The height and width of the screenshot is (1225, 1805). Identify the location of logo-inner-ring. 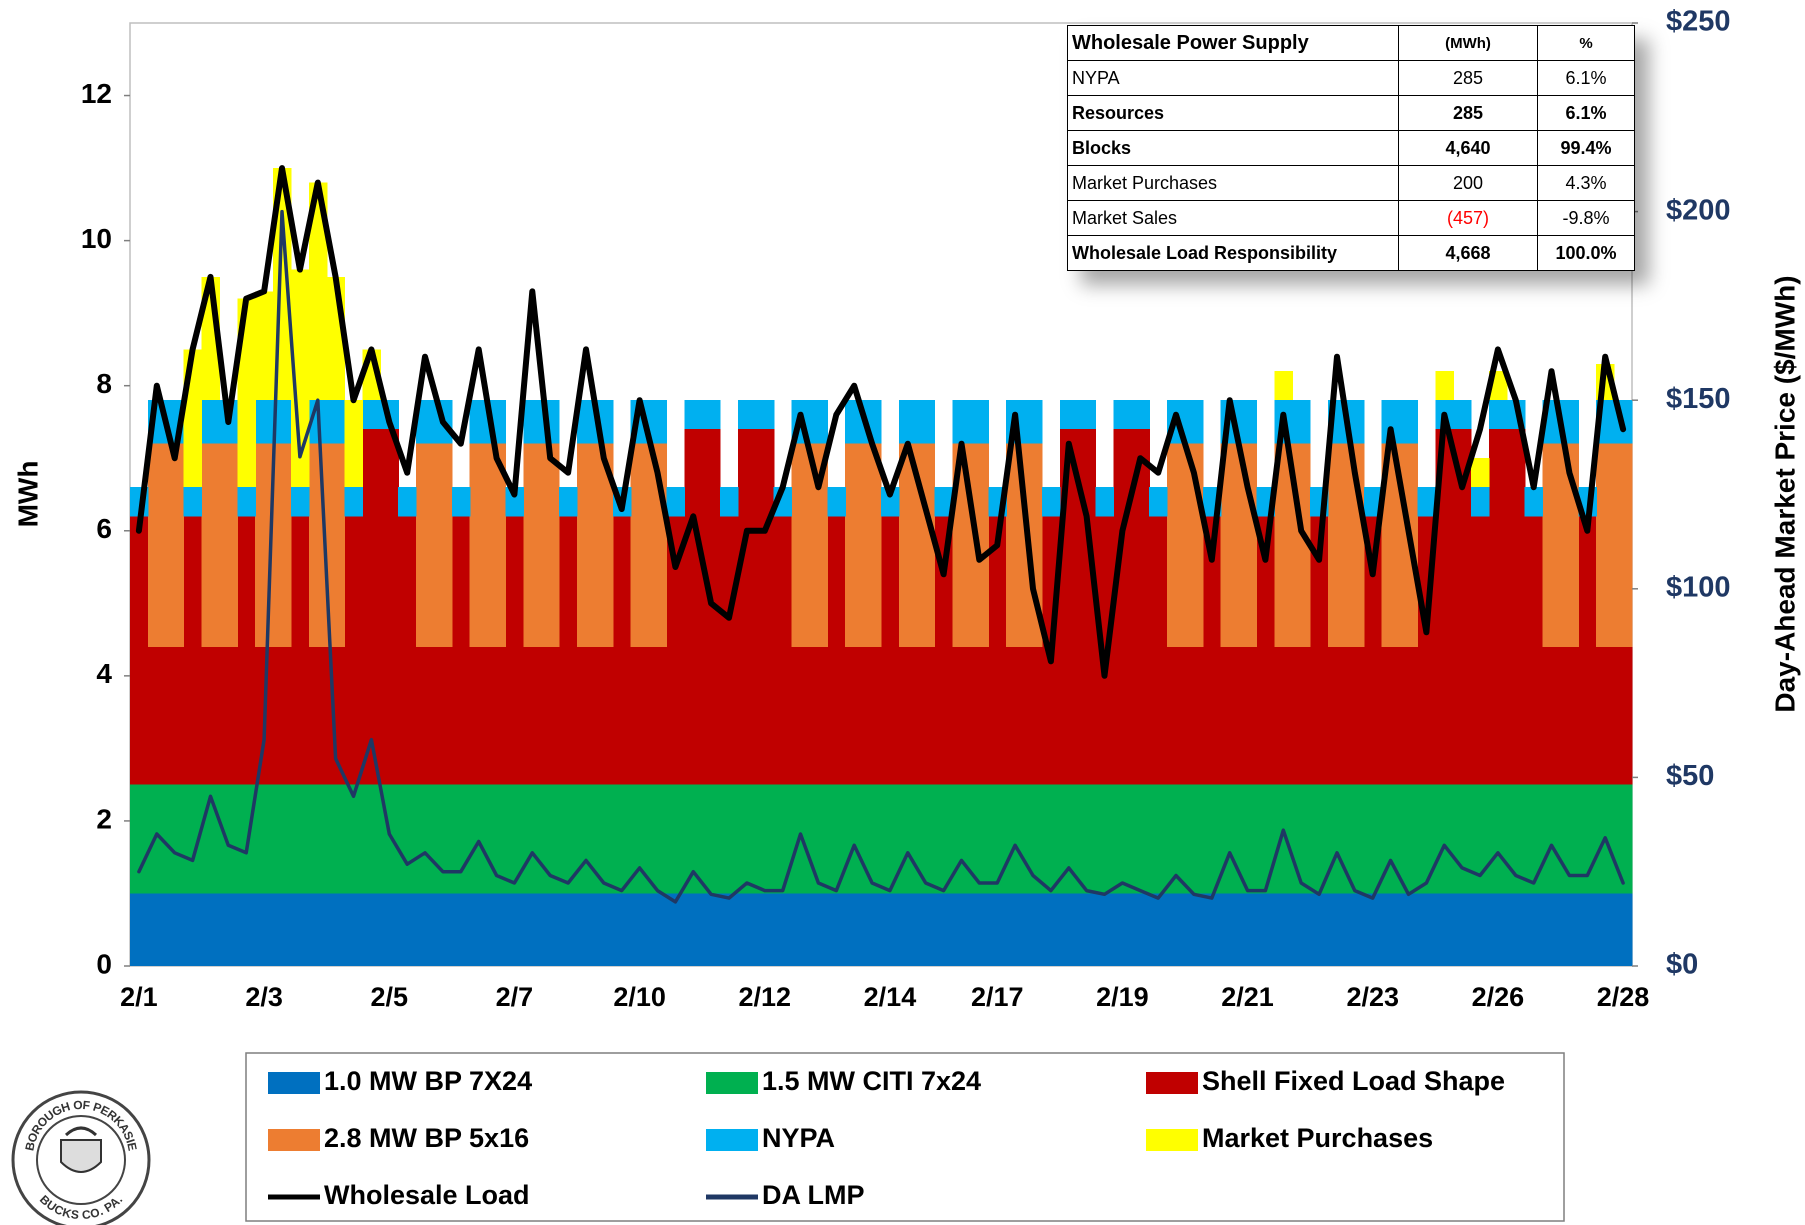
(81, 1160).